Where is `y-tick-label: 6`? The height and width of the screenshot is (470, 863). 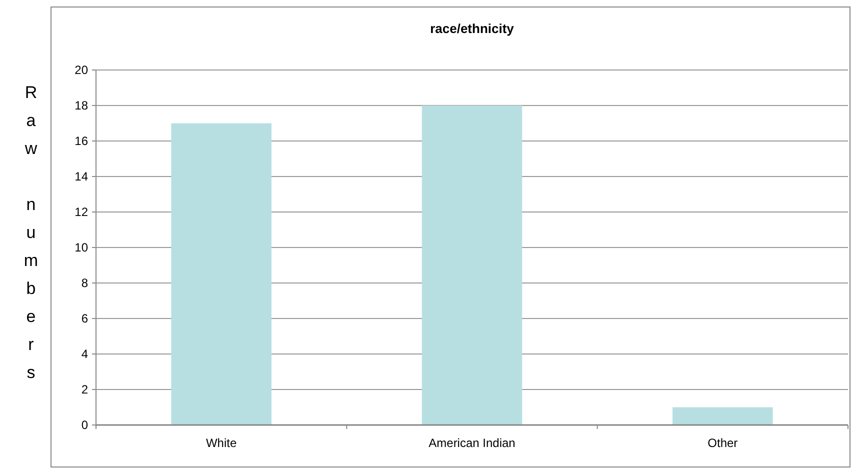 y-tick-label: 6 is located at coordinates (84, 319).